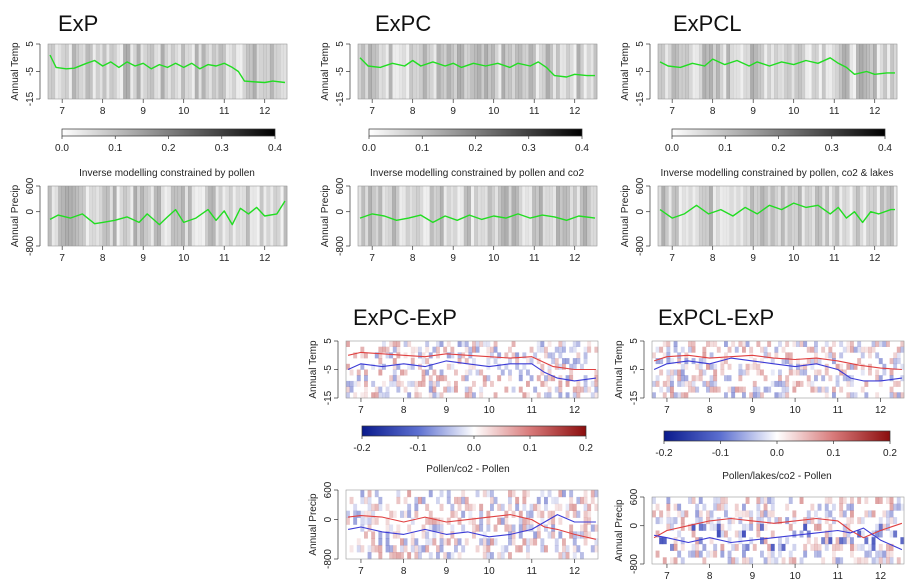  What do you see at coordinates (529, 148) in the screenshot?
I see `colorbar-tick-label: 0.3` at bounding box center [529, 148].